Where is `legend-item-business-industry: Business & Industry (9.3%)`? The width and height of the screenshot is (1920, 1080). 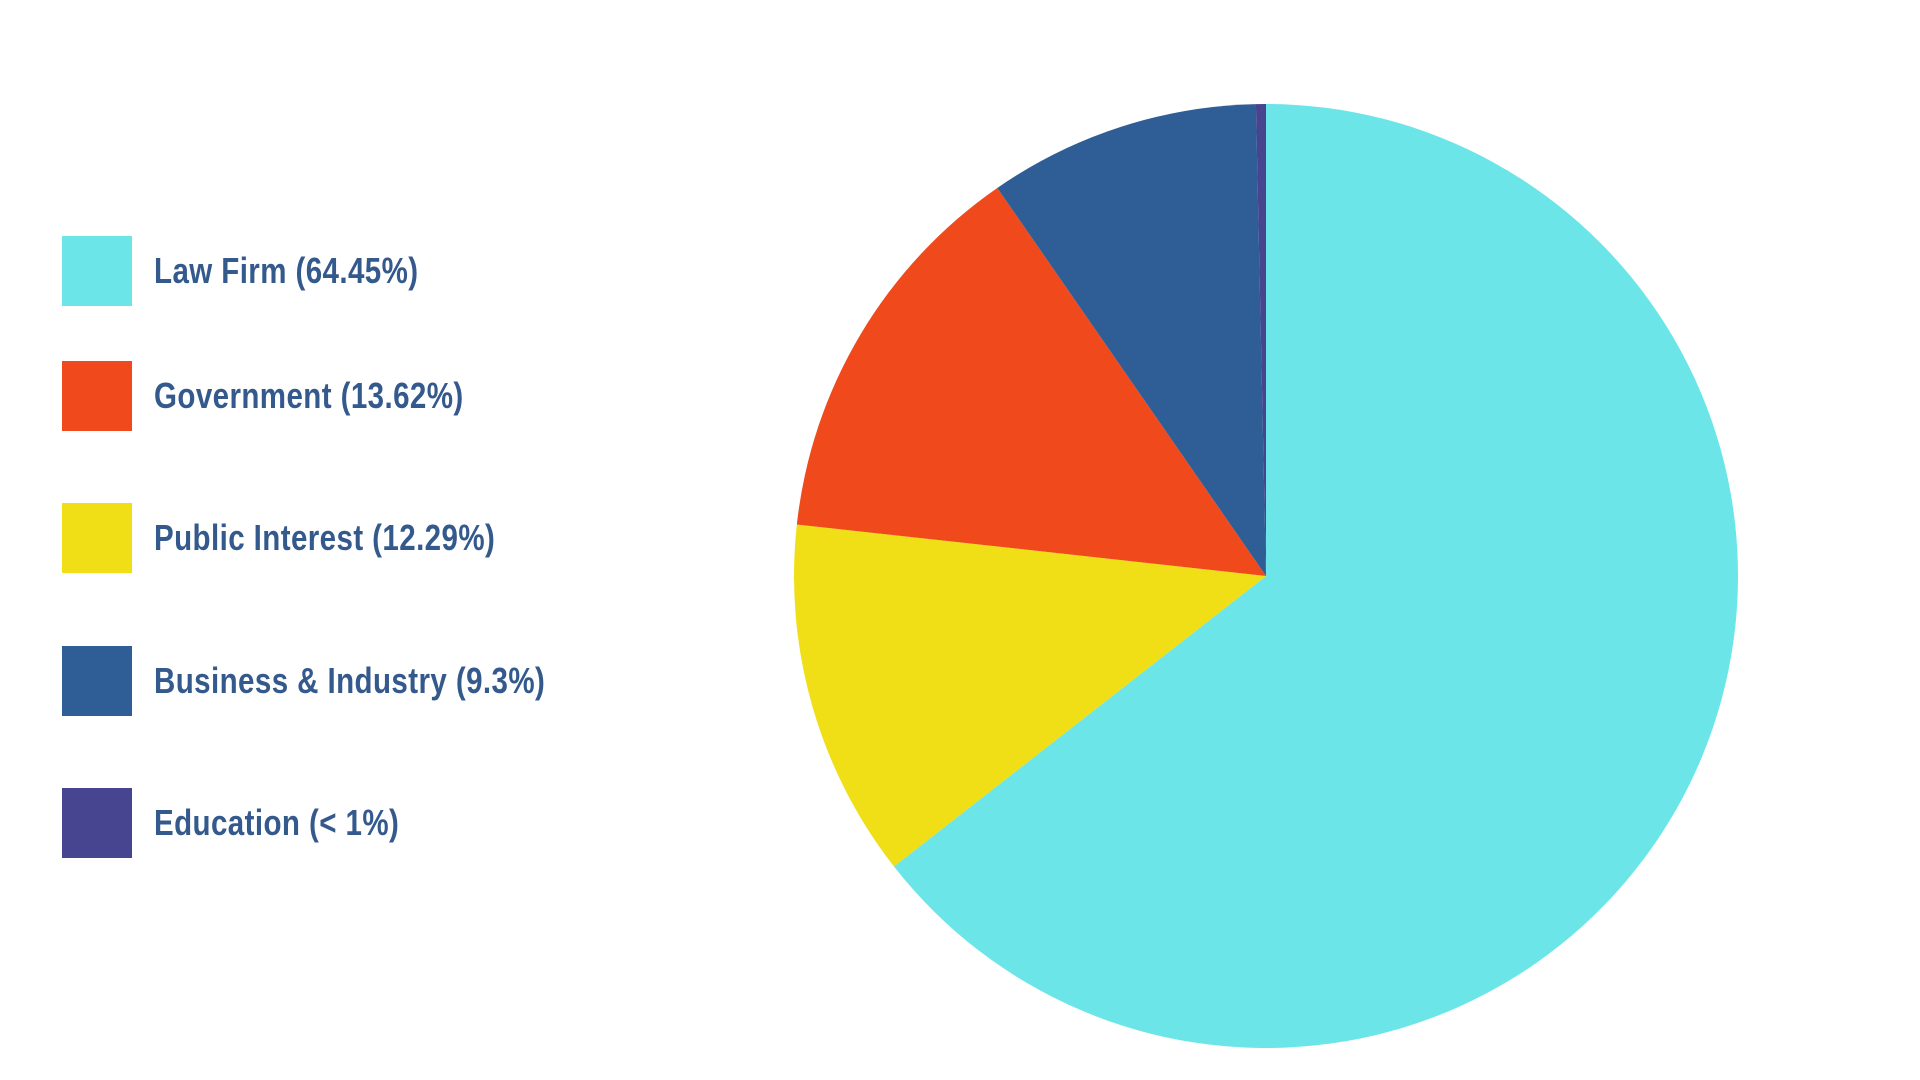 legend-item-business-industry: Business & Industry (9.3%) is located at coordinates (346, 681).